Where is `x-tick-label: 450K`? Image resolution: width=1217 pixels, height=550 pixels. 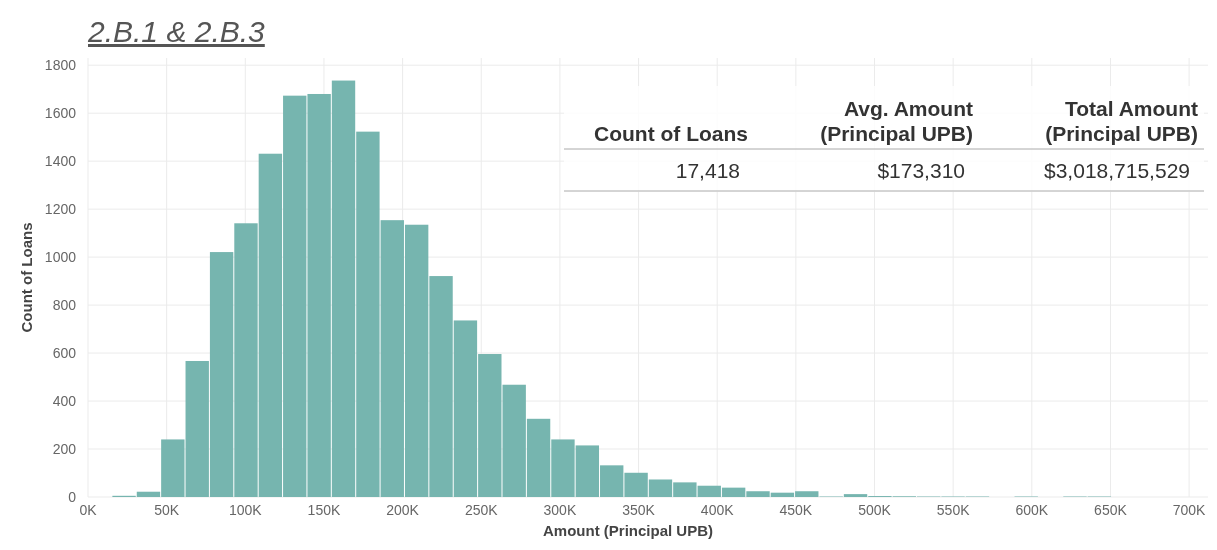 x-tick-label: 450K is located at coordinates (796, 510).